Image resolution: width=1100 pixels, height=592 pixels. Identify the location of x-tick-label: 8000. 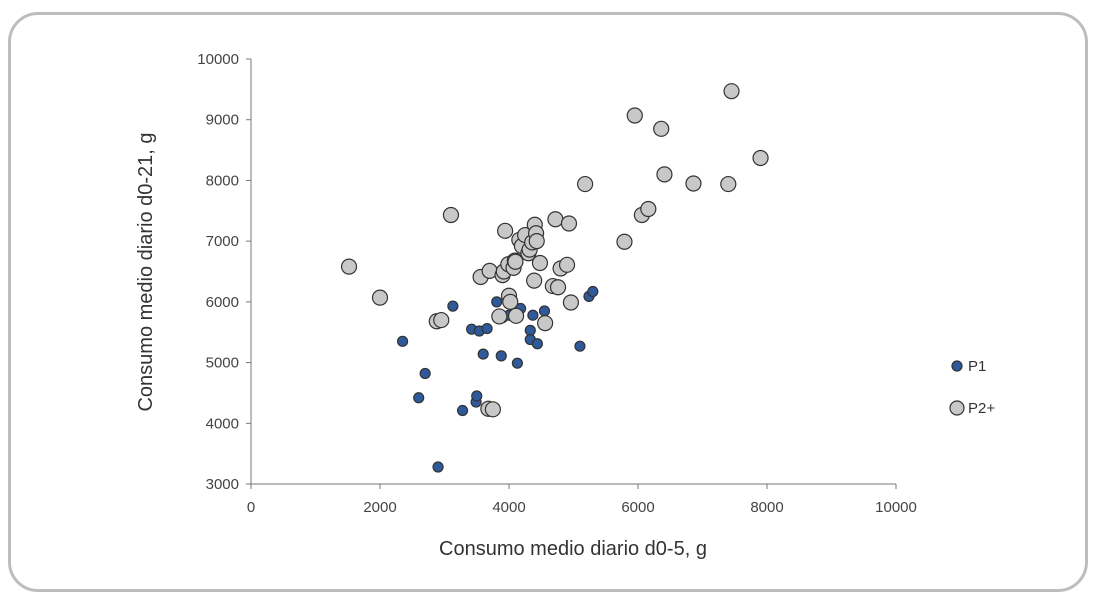
(766, 507).